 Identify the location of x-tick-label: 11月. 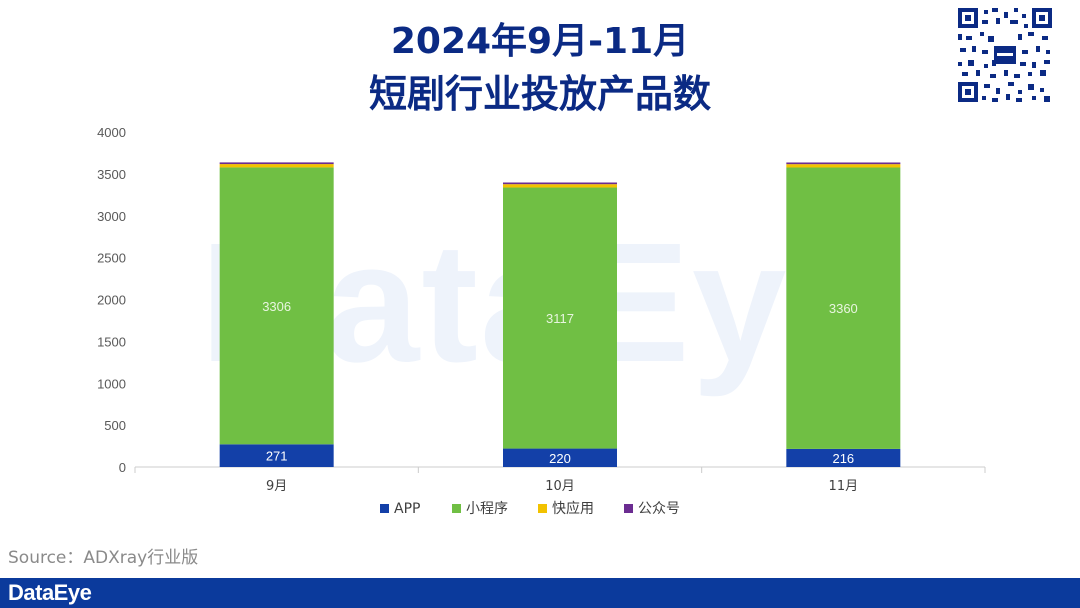
(844, 486).